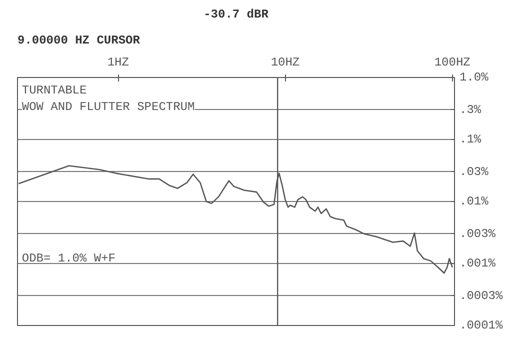 The width and height of the screenshot is (505, 341). I want to click on y-tick-label: .0001%, so click(482, 325).